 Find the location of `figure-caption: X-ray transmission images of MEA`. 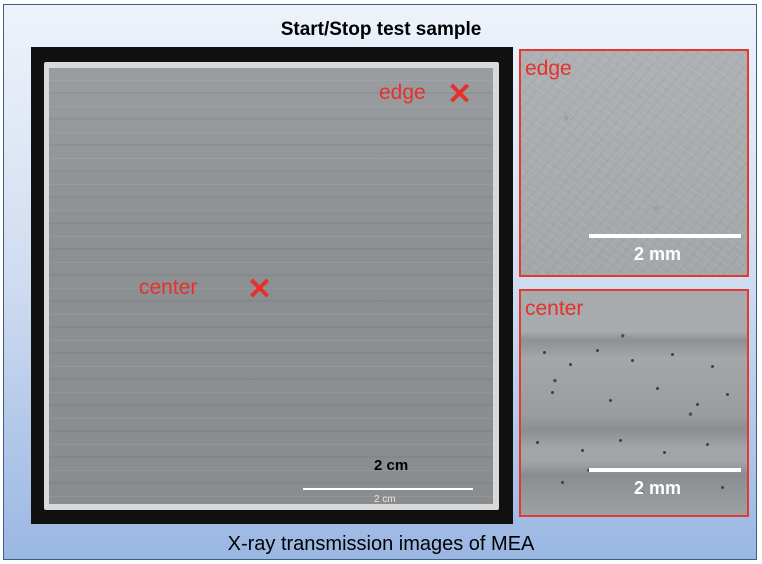

figure-caption: X-ray transmission images of MEA is located at coordinates (381, 544).